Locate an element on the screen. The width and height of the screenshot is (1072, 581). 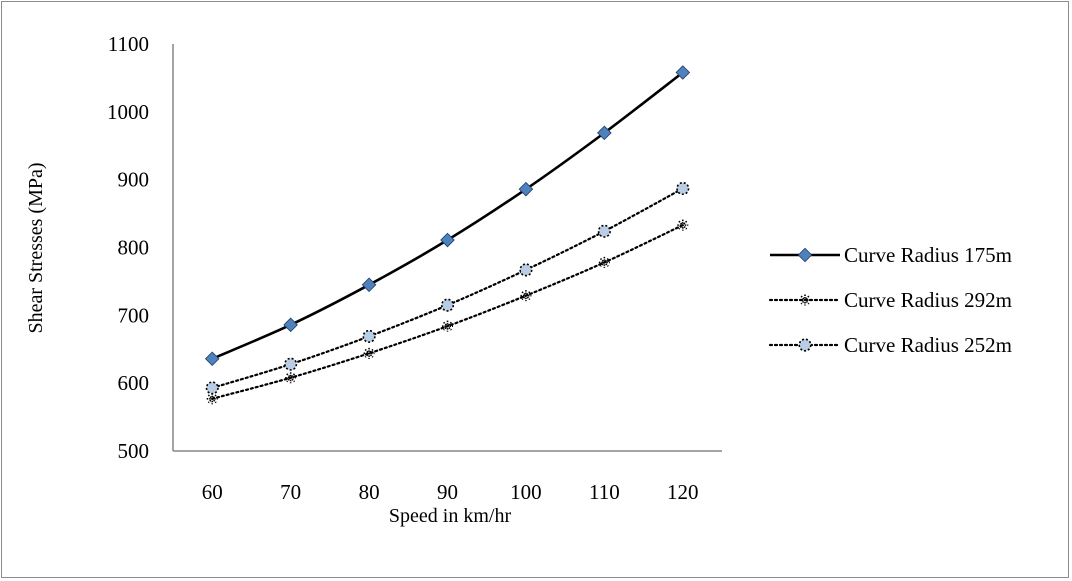
y-tick-label: 700 is located at coordinates (134, 315).